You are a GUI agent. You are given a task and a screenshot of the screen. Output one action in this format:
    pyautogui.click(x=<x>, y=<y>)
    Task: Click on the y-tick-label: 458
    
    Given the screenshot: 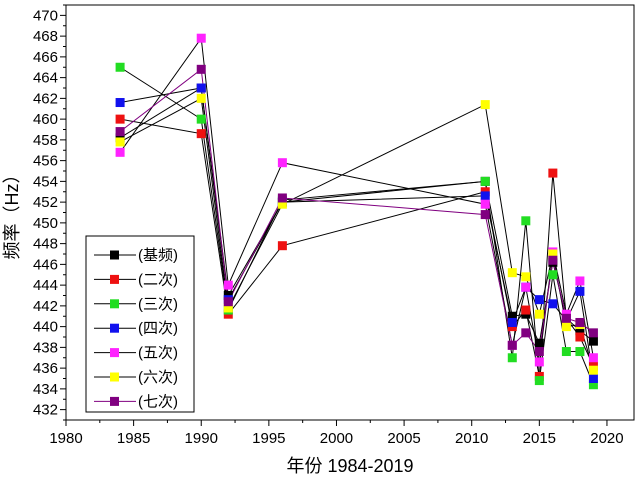 What is the action you would take?
    pyautogui.click(x=45, y=140)
    